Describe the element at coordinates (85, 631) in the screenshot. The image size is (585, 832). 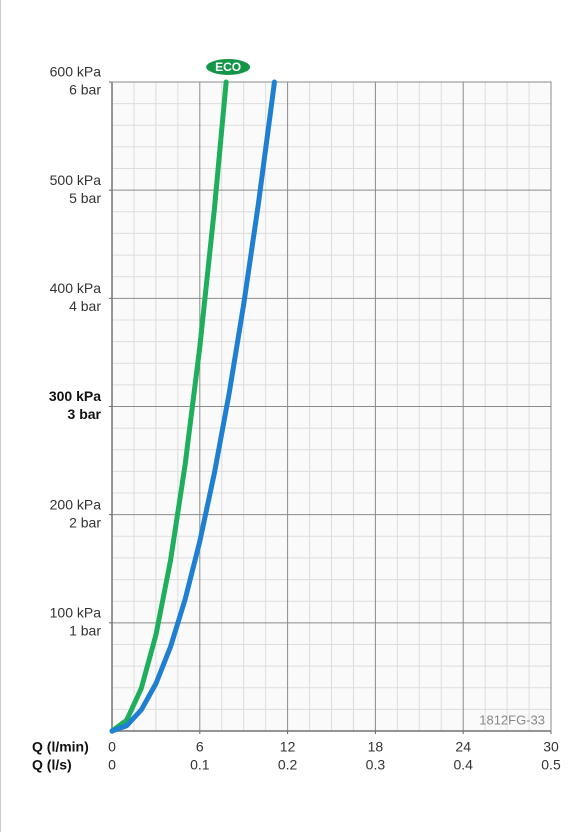
I see `y2-tick-label: 1 bar` at that location.